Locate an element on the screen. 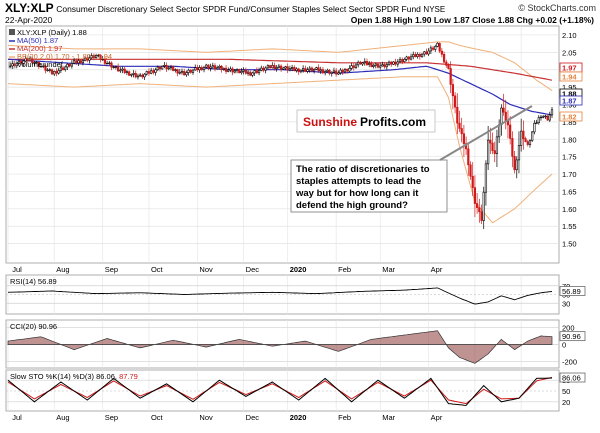  sto-k-line is located at coordinates (280, 391).